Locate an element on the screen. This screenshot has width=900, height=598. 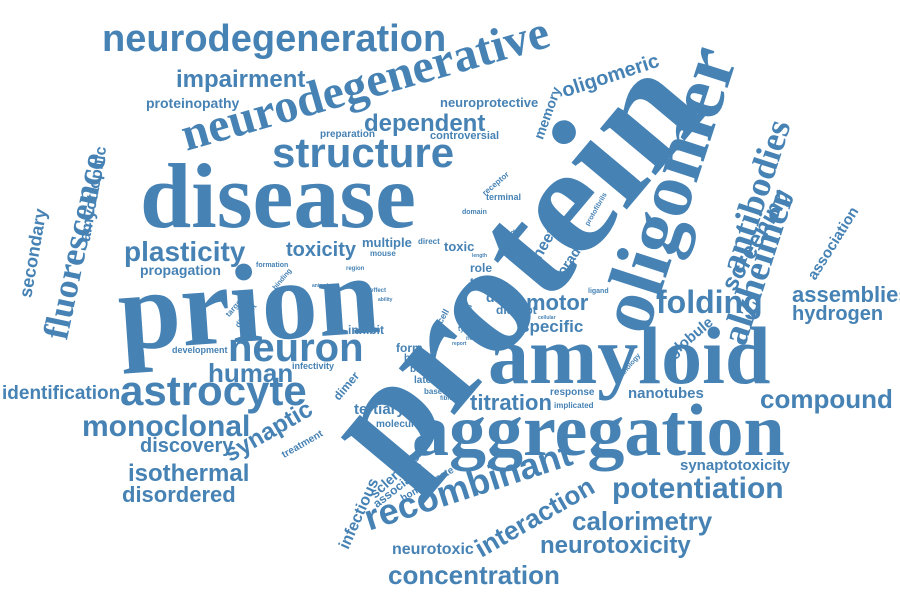
word-molecule: molecule is located at coordinates (398, 424).